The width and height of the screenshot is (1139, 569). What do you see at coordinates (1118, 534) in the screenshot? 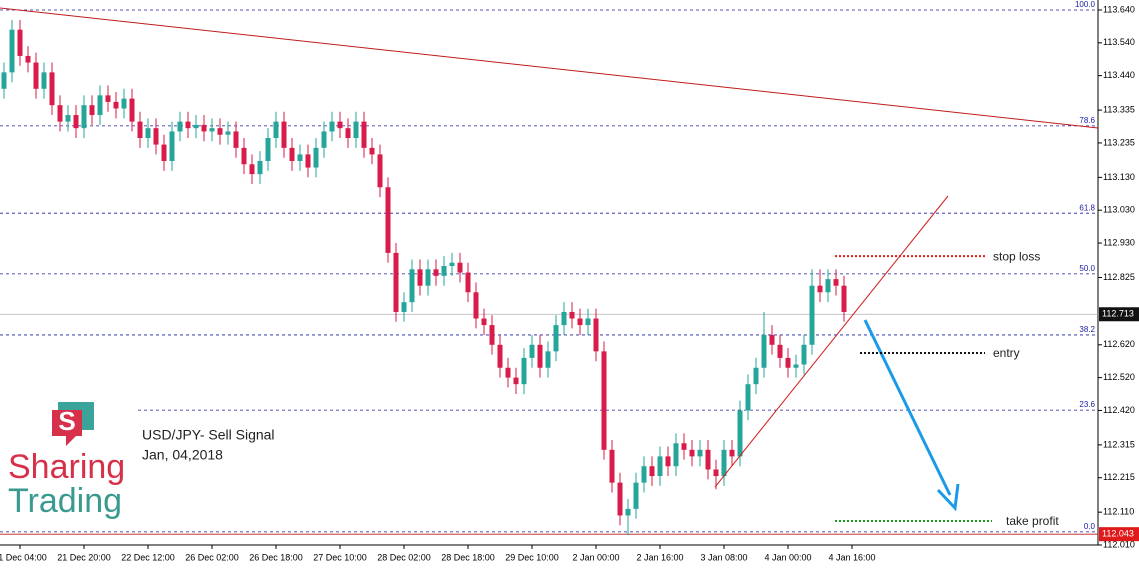
I see `low-label: 112.043` at bounding box center [1118, 534].